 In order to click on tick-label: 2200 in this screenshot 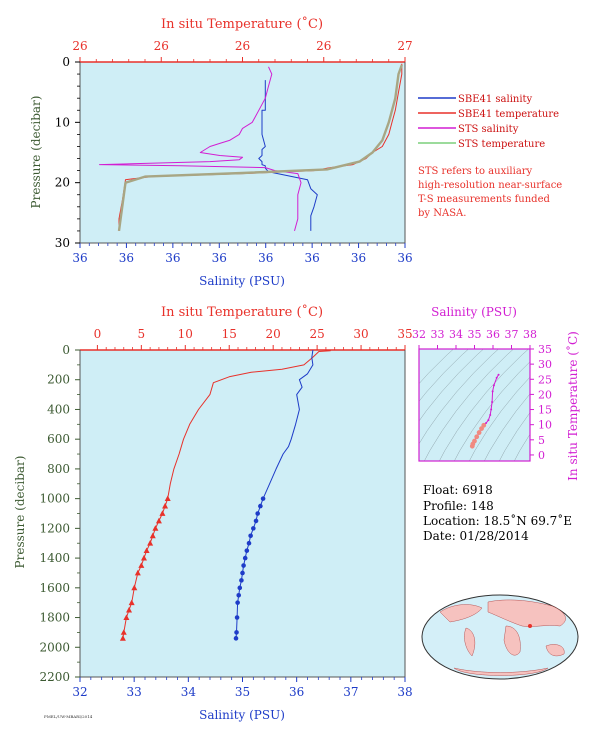, I will do `click(54, 677)`.